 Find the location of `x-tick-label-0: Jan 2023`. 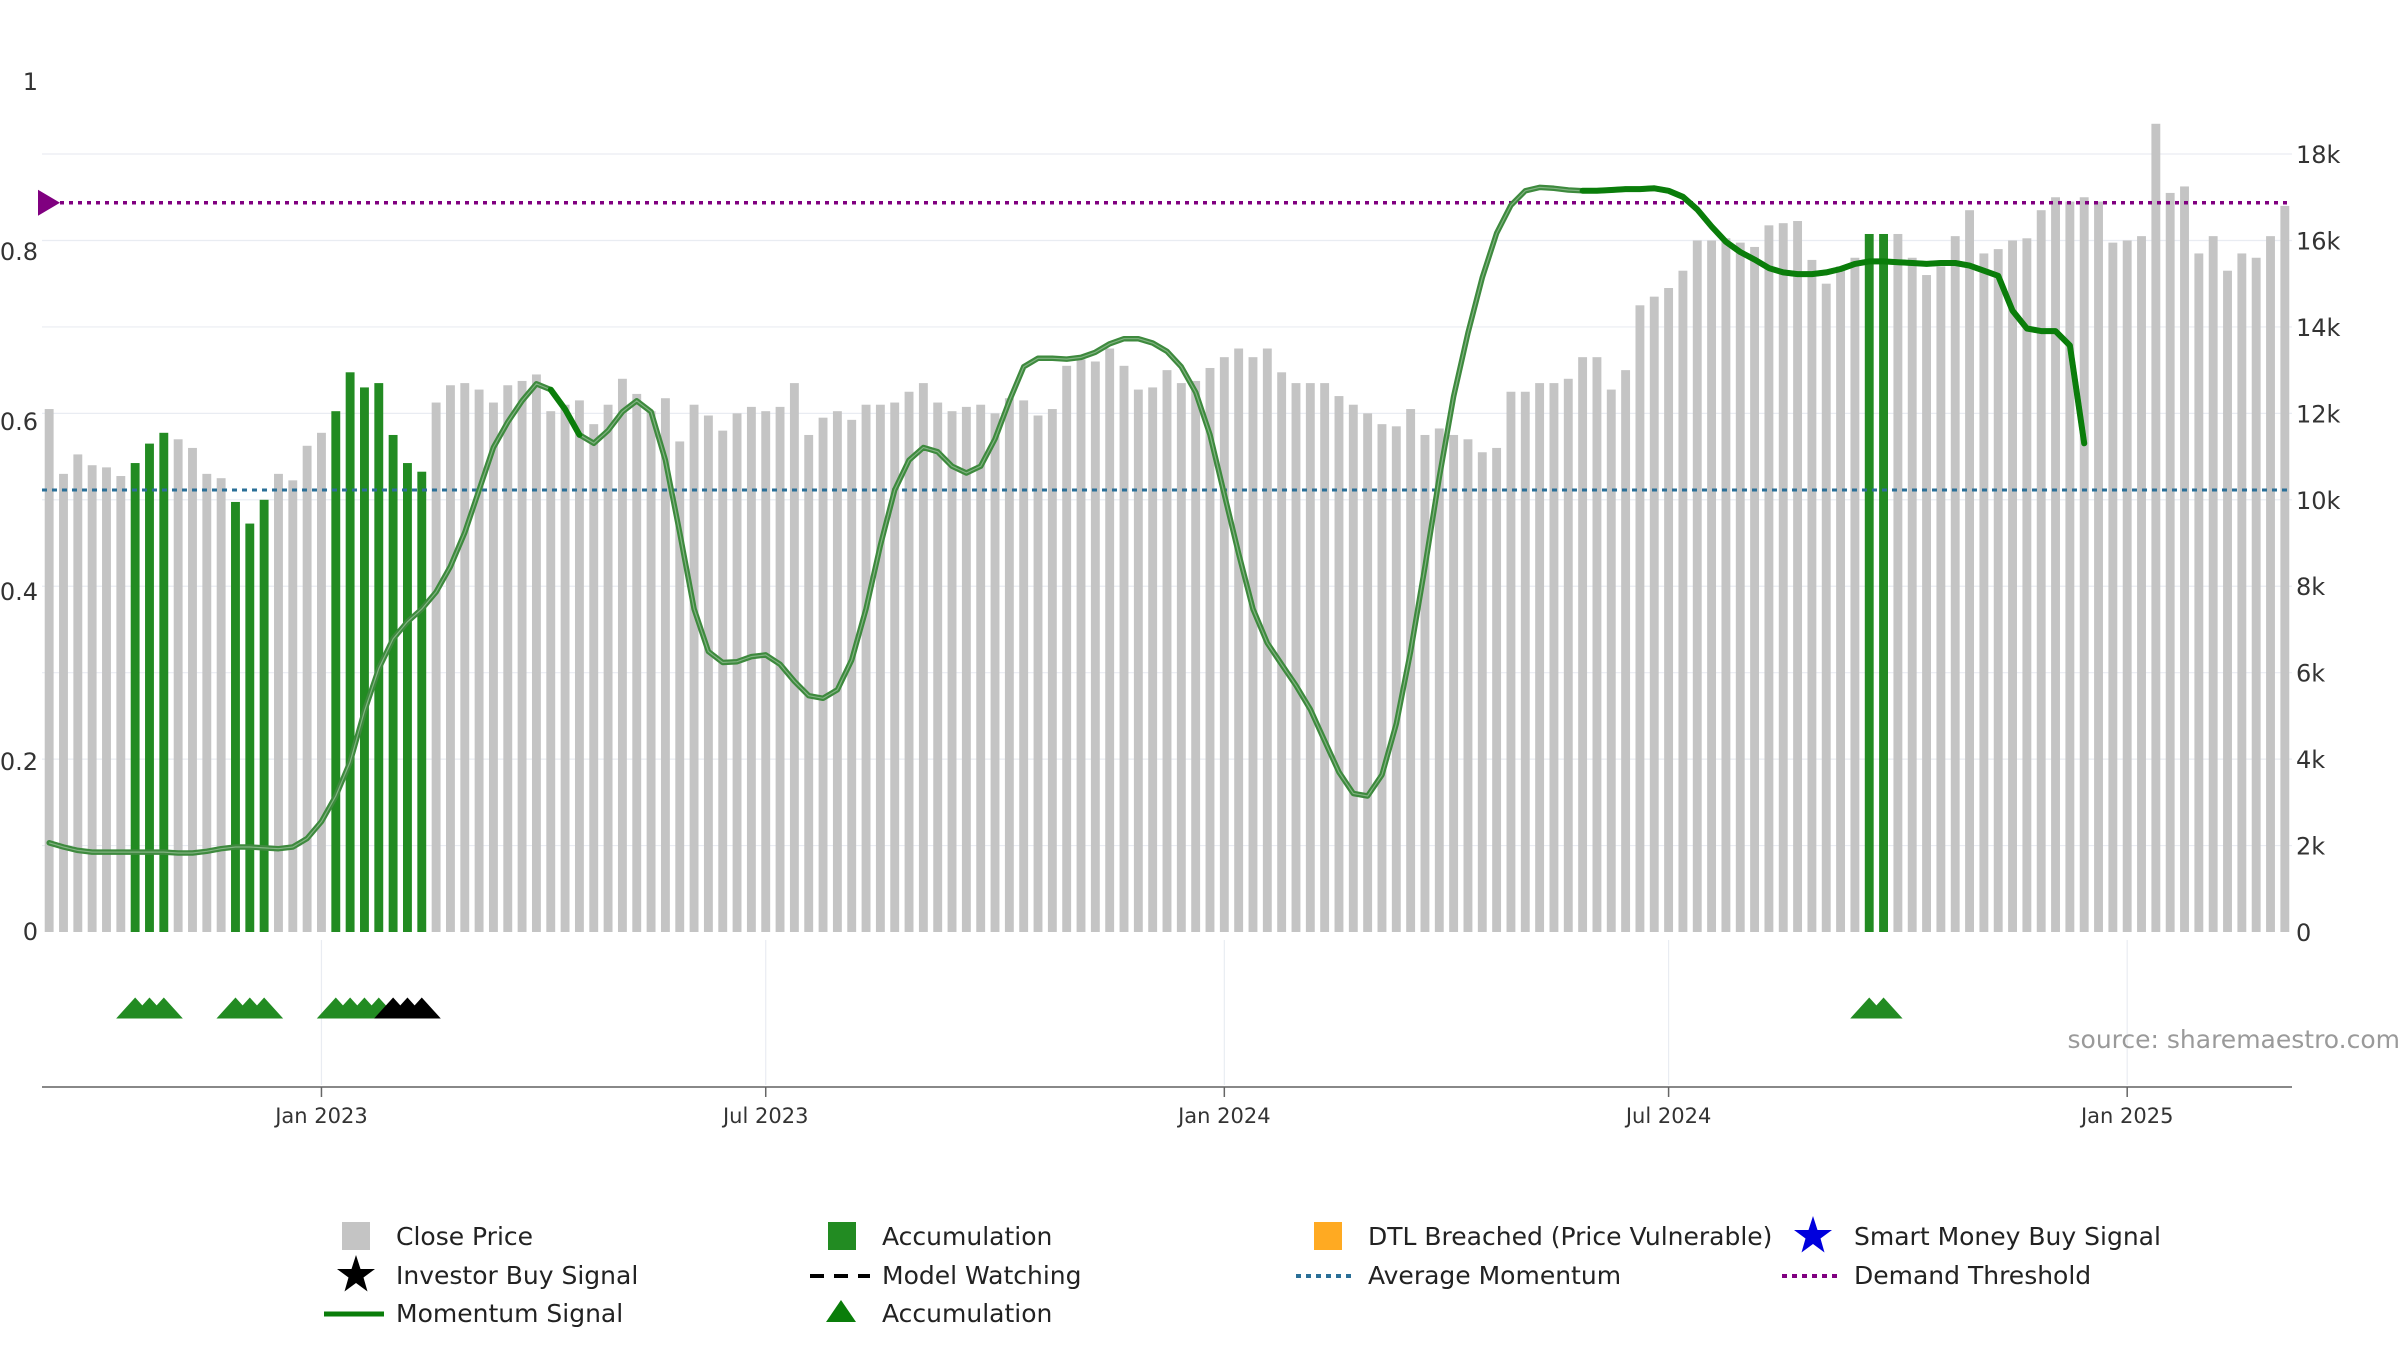

x-tick-label-0: Jan 2023 is located at coordinates (320, 1116).